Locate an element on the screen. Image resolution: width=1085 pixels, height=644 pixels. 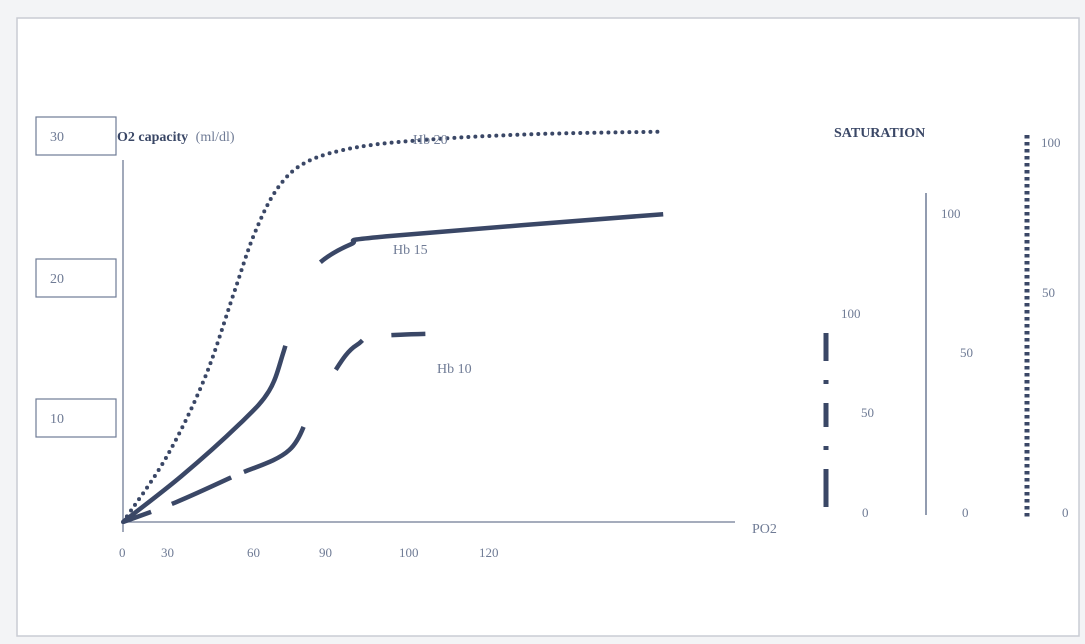
y-tick-label: 10 is located at coordinates (57, 419).